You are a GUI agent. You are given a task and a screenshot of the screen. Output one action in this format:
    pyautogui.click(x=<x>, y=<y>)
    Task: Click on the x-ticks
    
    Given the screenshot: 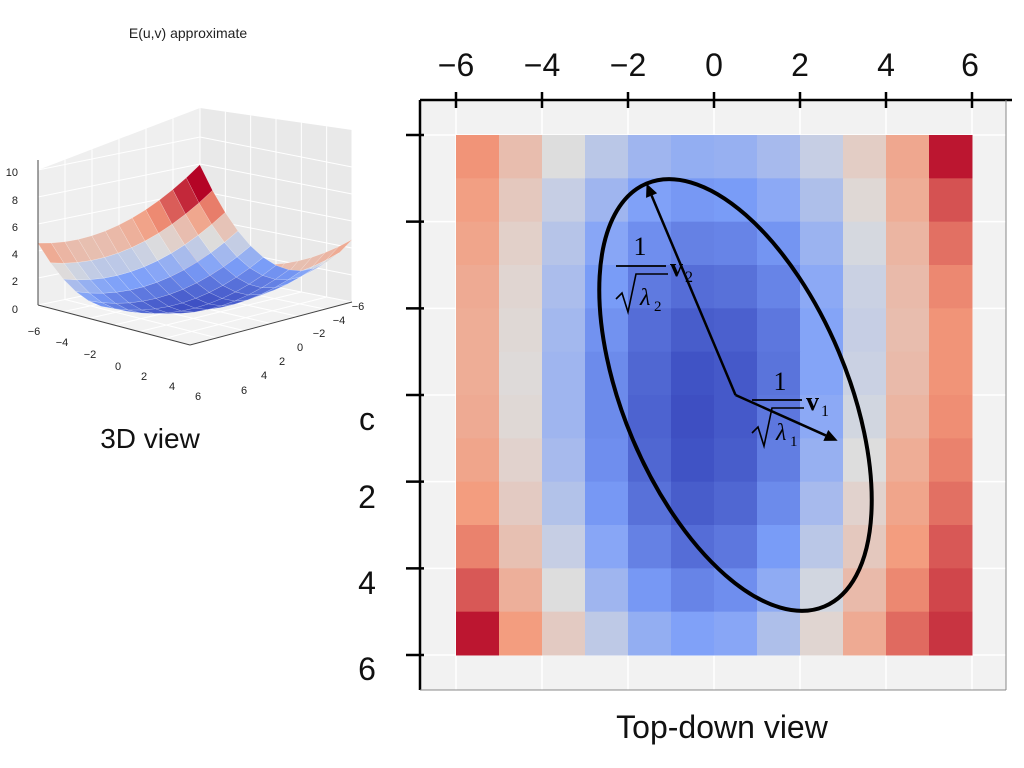 What is the action you would take?
    pyautogui.click(x=714, y=100)
    